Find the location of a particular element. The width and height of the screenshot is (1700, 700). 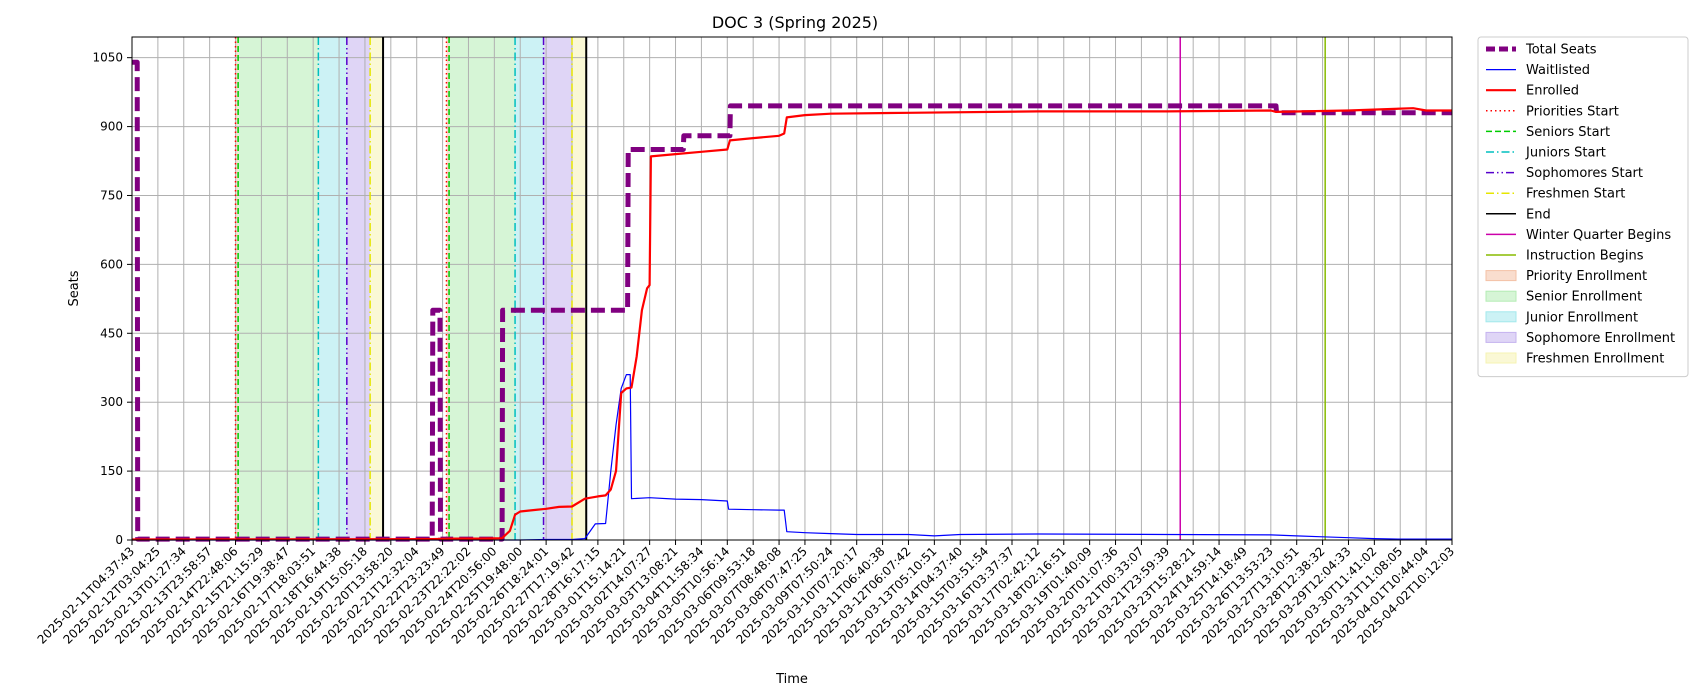

legend-label-senior-enrollment: Senior Enrollment is located at coordinates (1584, 297).